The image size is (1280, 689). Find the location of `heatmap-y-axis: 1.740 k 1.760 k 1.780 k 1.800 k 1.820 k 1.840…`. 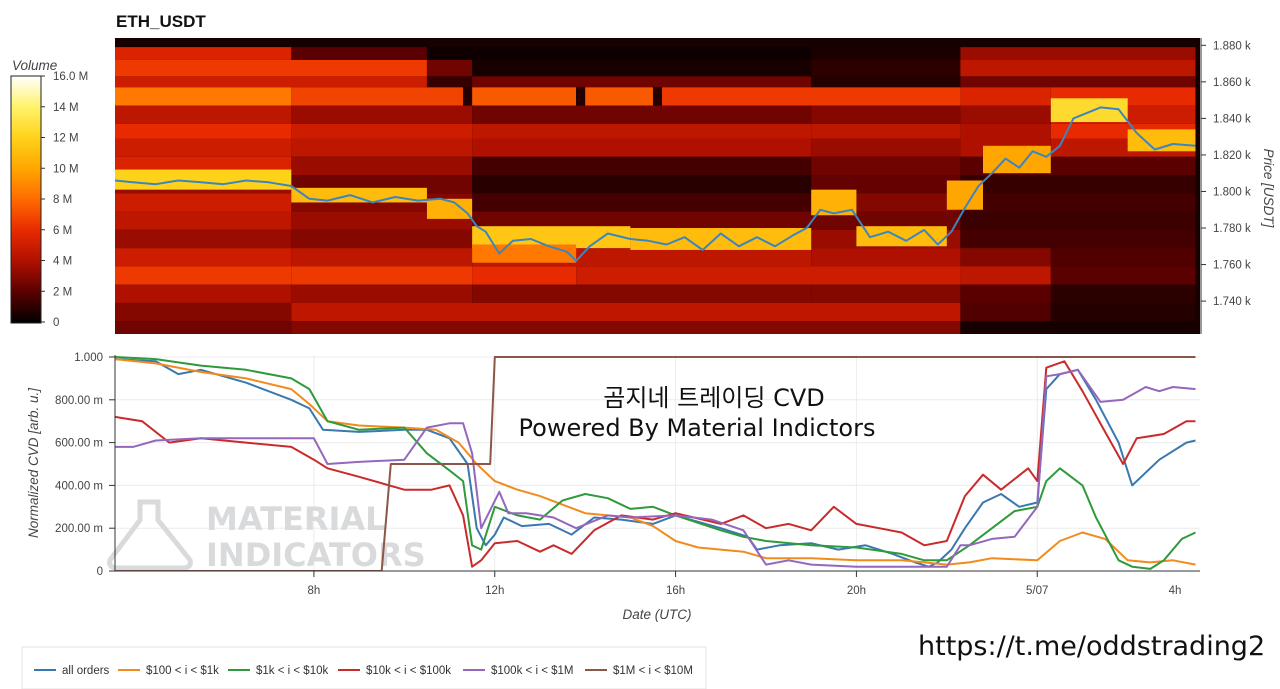

heatmap-y-axis: 1.740 k 1.760 k 1.780 k 1.800 k 1.820 k 1.840… is located at coordinates (1226, 174).